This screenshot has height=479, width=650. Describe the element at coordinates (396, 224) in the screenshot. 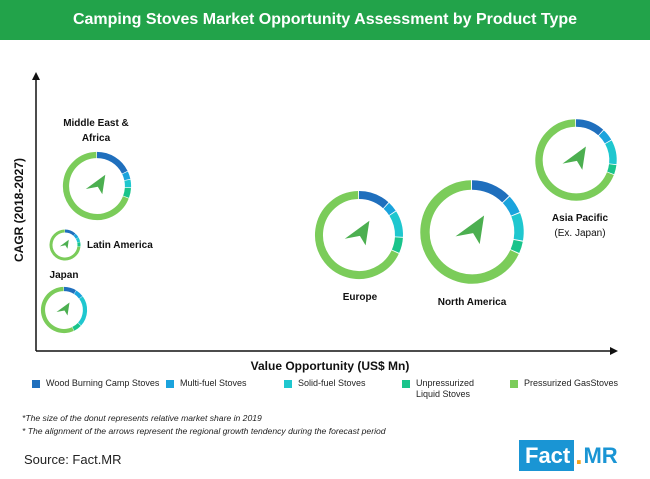

I see `donut-segment-europe-solid-fuel-stoves` at that location.